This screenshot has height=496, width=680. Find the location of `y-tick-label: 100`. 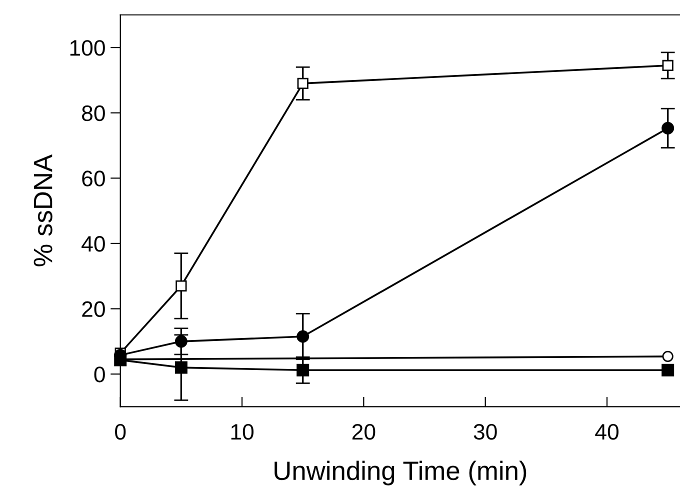

y-tick-label: 100 is located at coordinates (87, 48).